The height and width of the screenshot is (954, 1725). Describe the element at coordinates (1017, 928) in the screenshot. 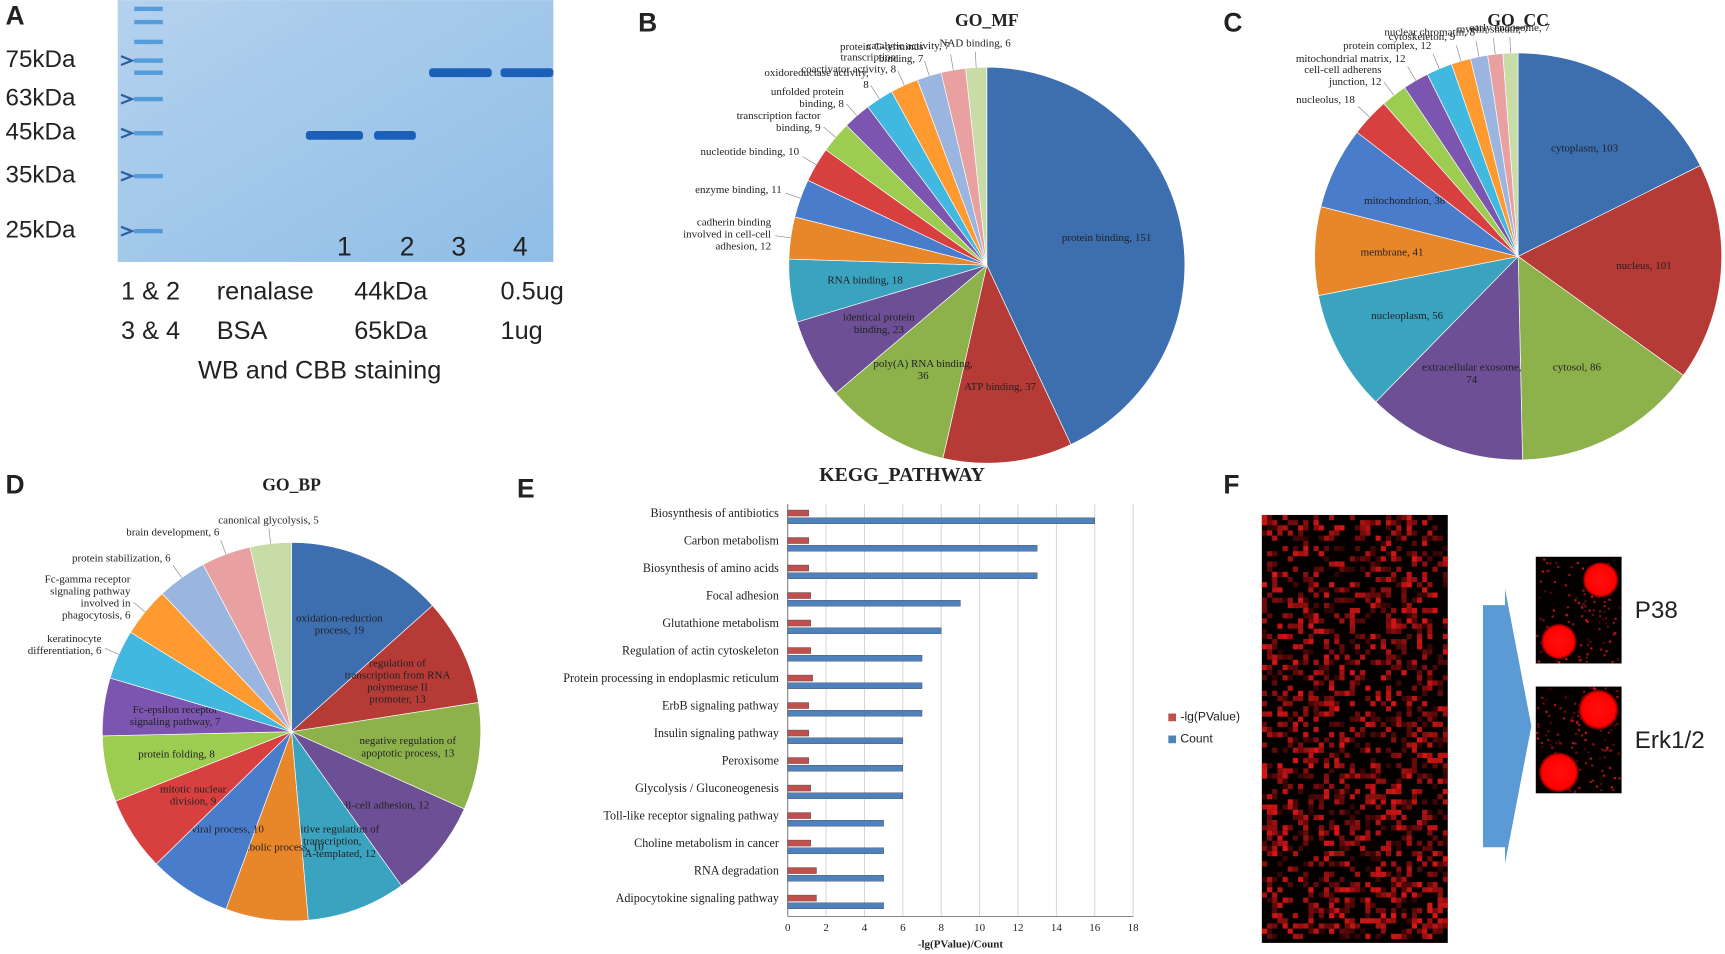

I see `x-tick-label: 12` at that location.